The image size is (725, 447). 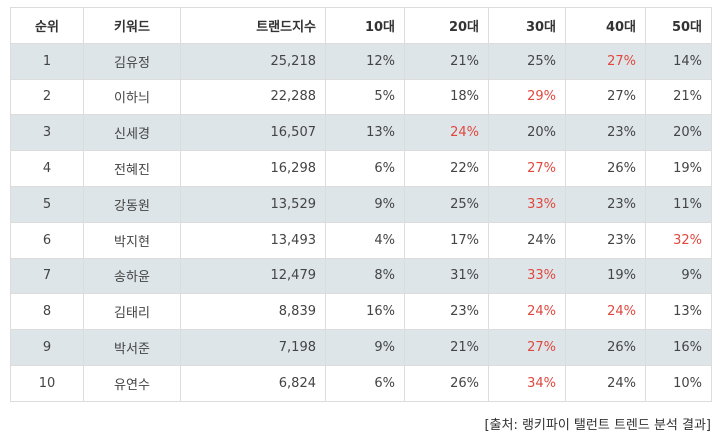 What do you see at coordinates (678, 168) in the screenshot?
I see `cell-age-50s: 19%` at bounding box center [678, 168].